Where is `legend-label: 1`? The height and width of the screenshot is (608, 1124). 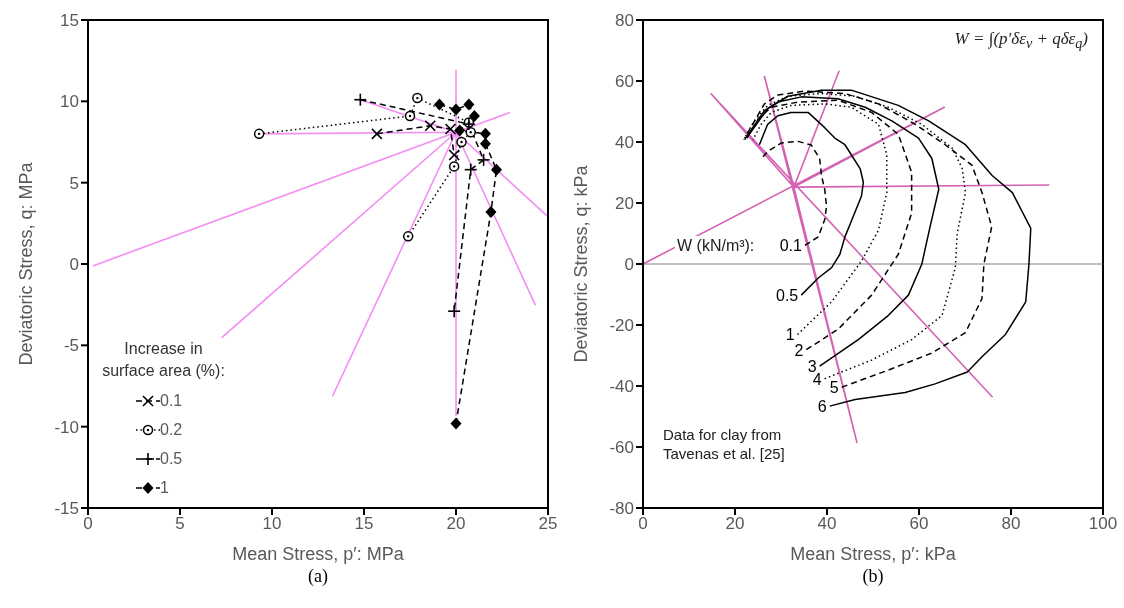
legend-label: 1 is located at coordinates (164, 487).